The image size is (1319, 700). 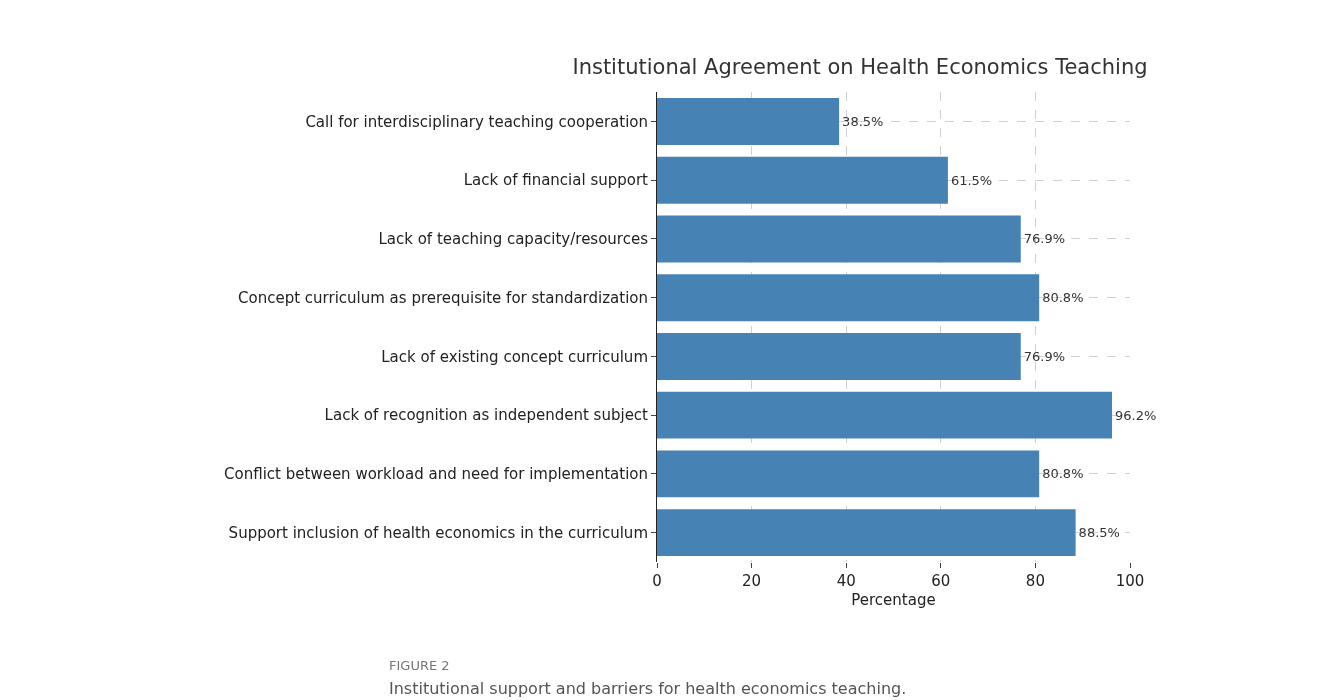 I want to click on y-tick-label: Conflict between workload and need for implementation, so click(x=436, y=474).